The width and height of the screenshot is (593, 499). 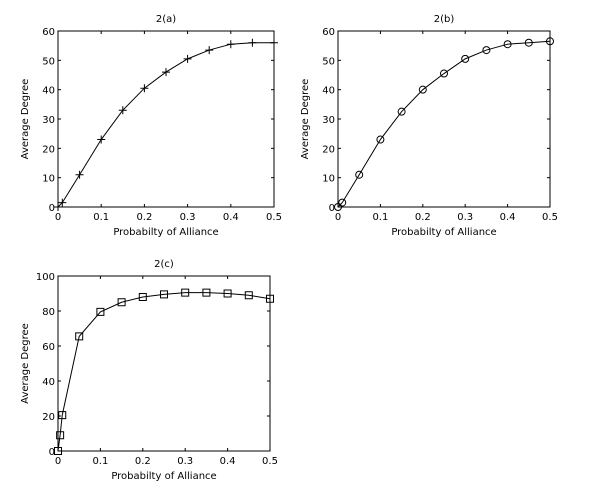 What do you see at coordinates (164, 264) in the screenshot?
I see `chart-title: 2(c)` at bounding box center [164, 264].